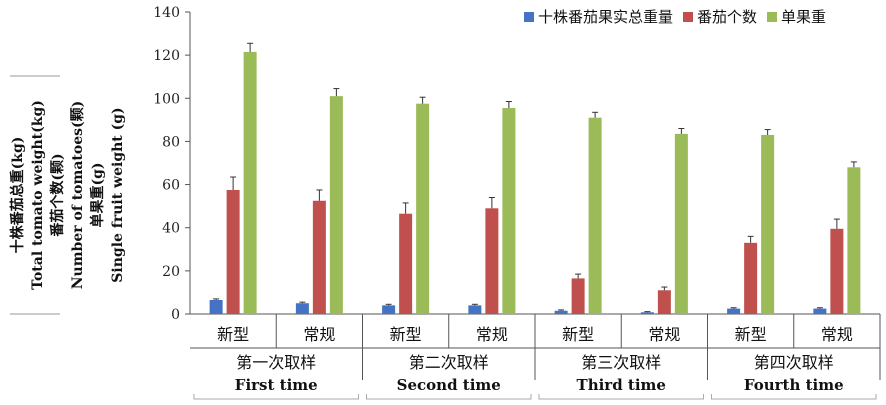  What do you see at coordinates (78, 195) in the screenshot?
I see `y-axis-label-line: Number of tomatoes(颗)` at bounding box center [78, 195].